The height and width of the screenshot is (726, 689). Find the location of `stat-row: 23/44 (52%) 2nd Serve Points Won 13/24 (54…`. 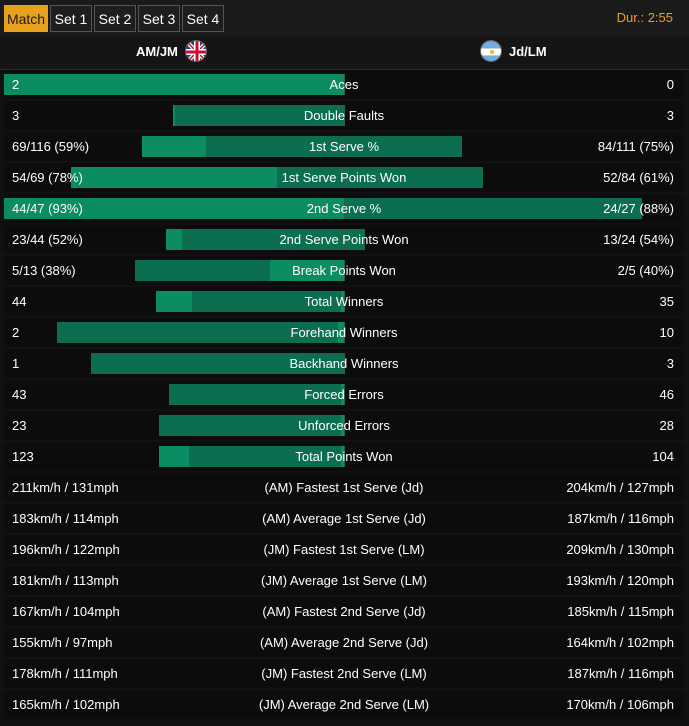

stat-row: 23/44 (52%) 2nd Serve Points Won 13/24 (54… is located at coordinates (344, 239).